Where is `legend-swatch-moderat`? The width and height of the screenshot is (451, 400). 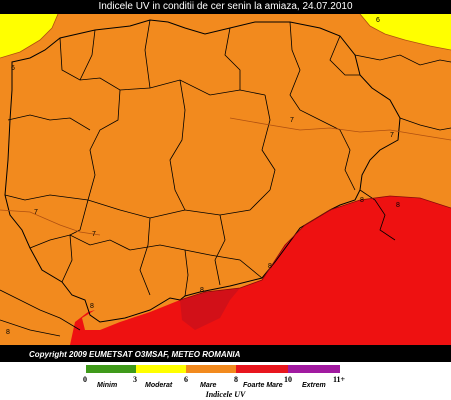 legend-swatch-moderat is located at coordinates (161, 369).